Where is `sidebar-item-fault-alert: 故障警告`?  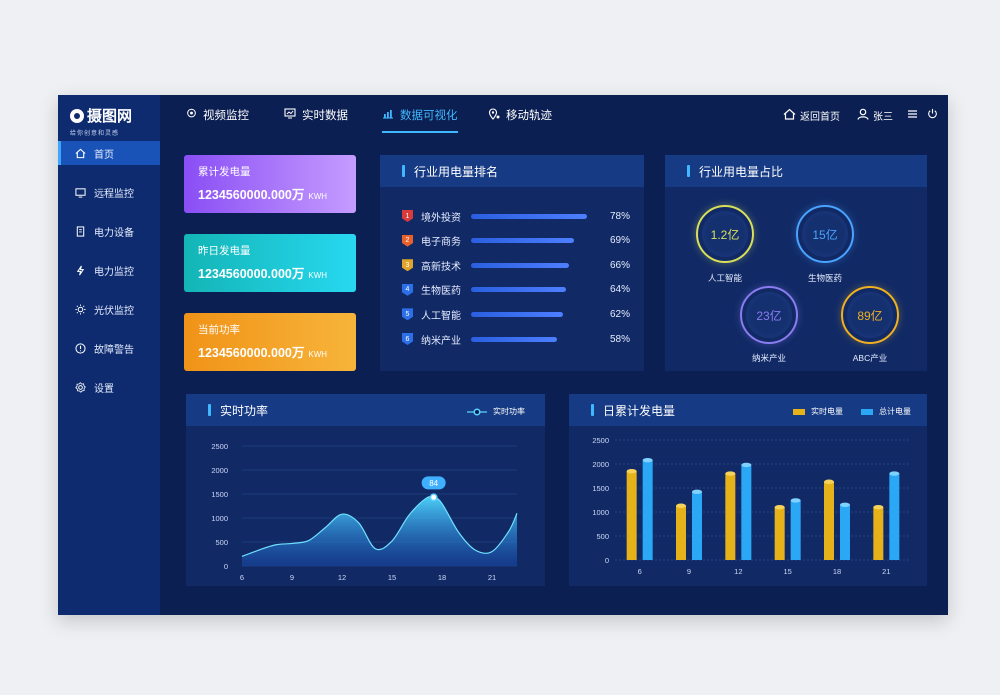
sidebar-item-fault-alert: 故障警告 is located at coordinates (109, 348).